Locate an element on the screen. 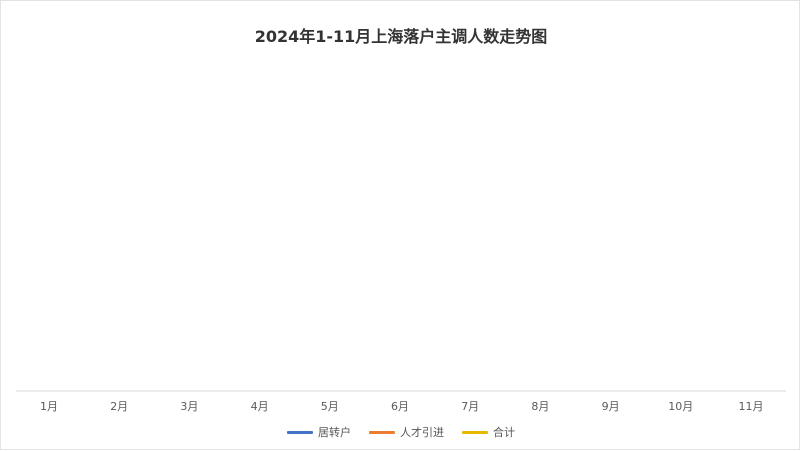 The image size is (800, 451). x-tick-label: 11月 is located at coordinates (751, 406).